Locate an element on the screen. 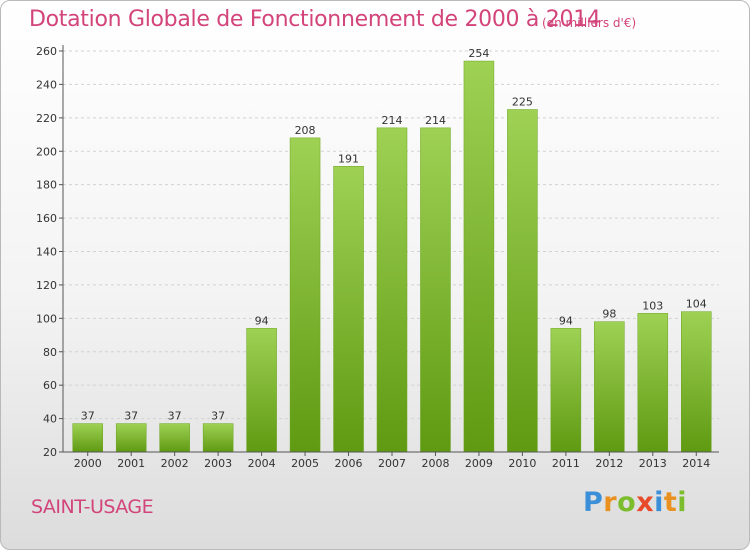  y-tick-label-100: 100 is located at coordinates (46, 318).